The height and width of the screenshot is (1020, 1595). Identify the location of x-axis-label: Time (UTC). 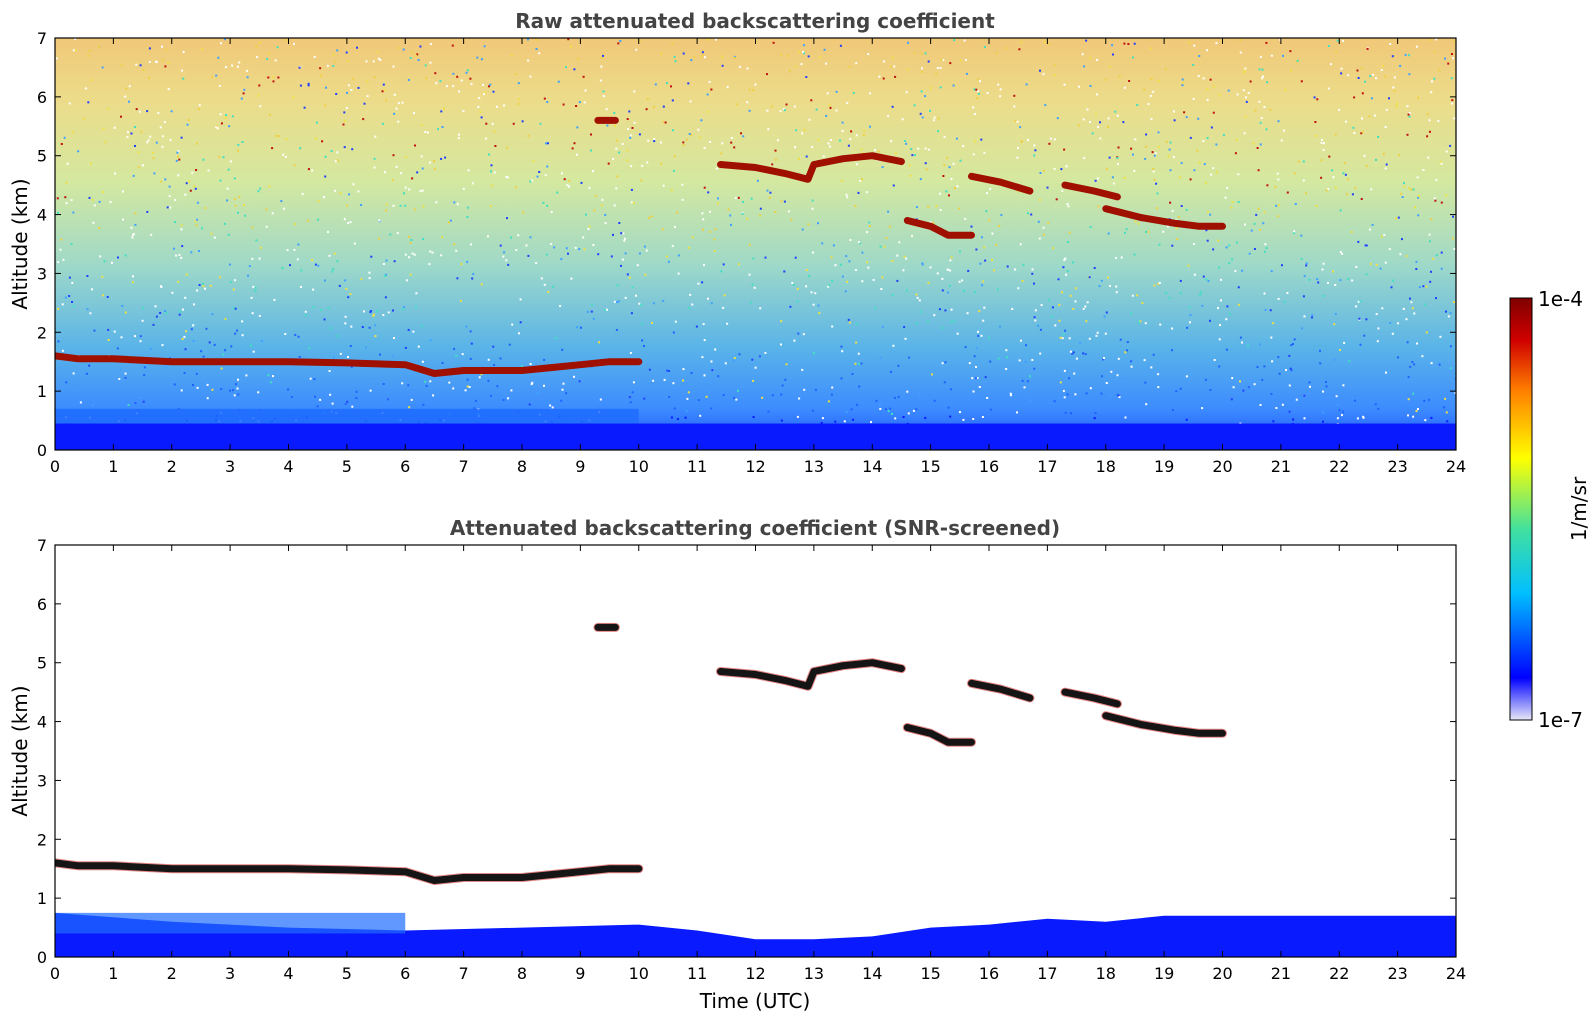
(755, 1001).